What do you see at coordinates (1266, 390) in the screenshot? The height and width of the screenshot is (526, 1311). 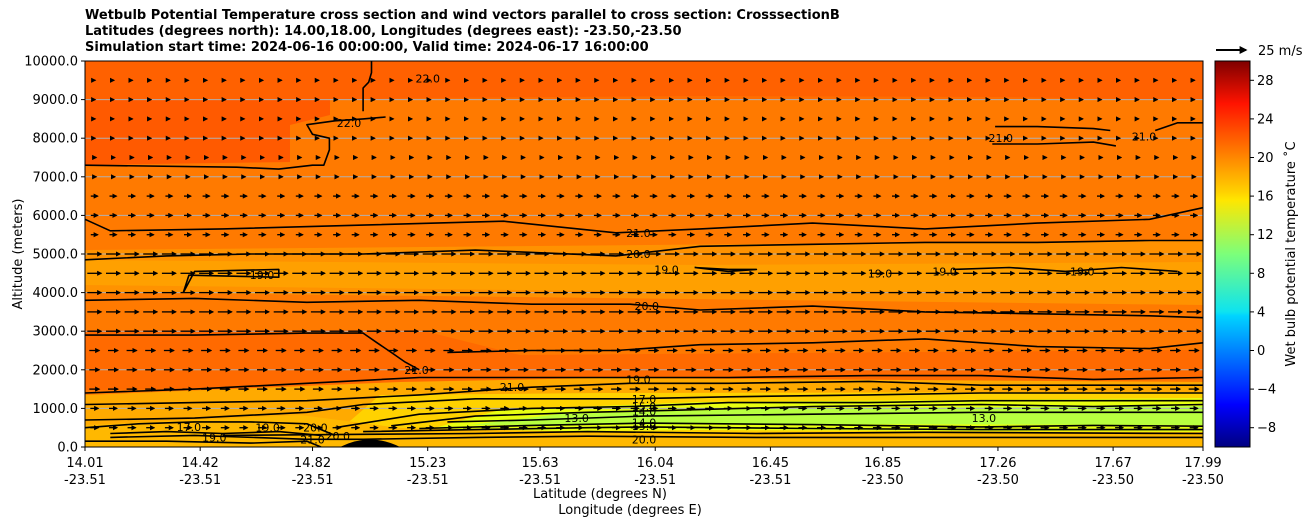 I see `colorbar-tick-label: −4` at bounding box center [1266, 390].